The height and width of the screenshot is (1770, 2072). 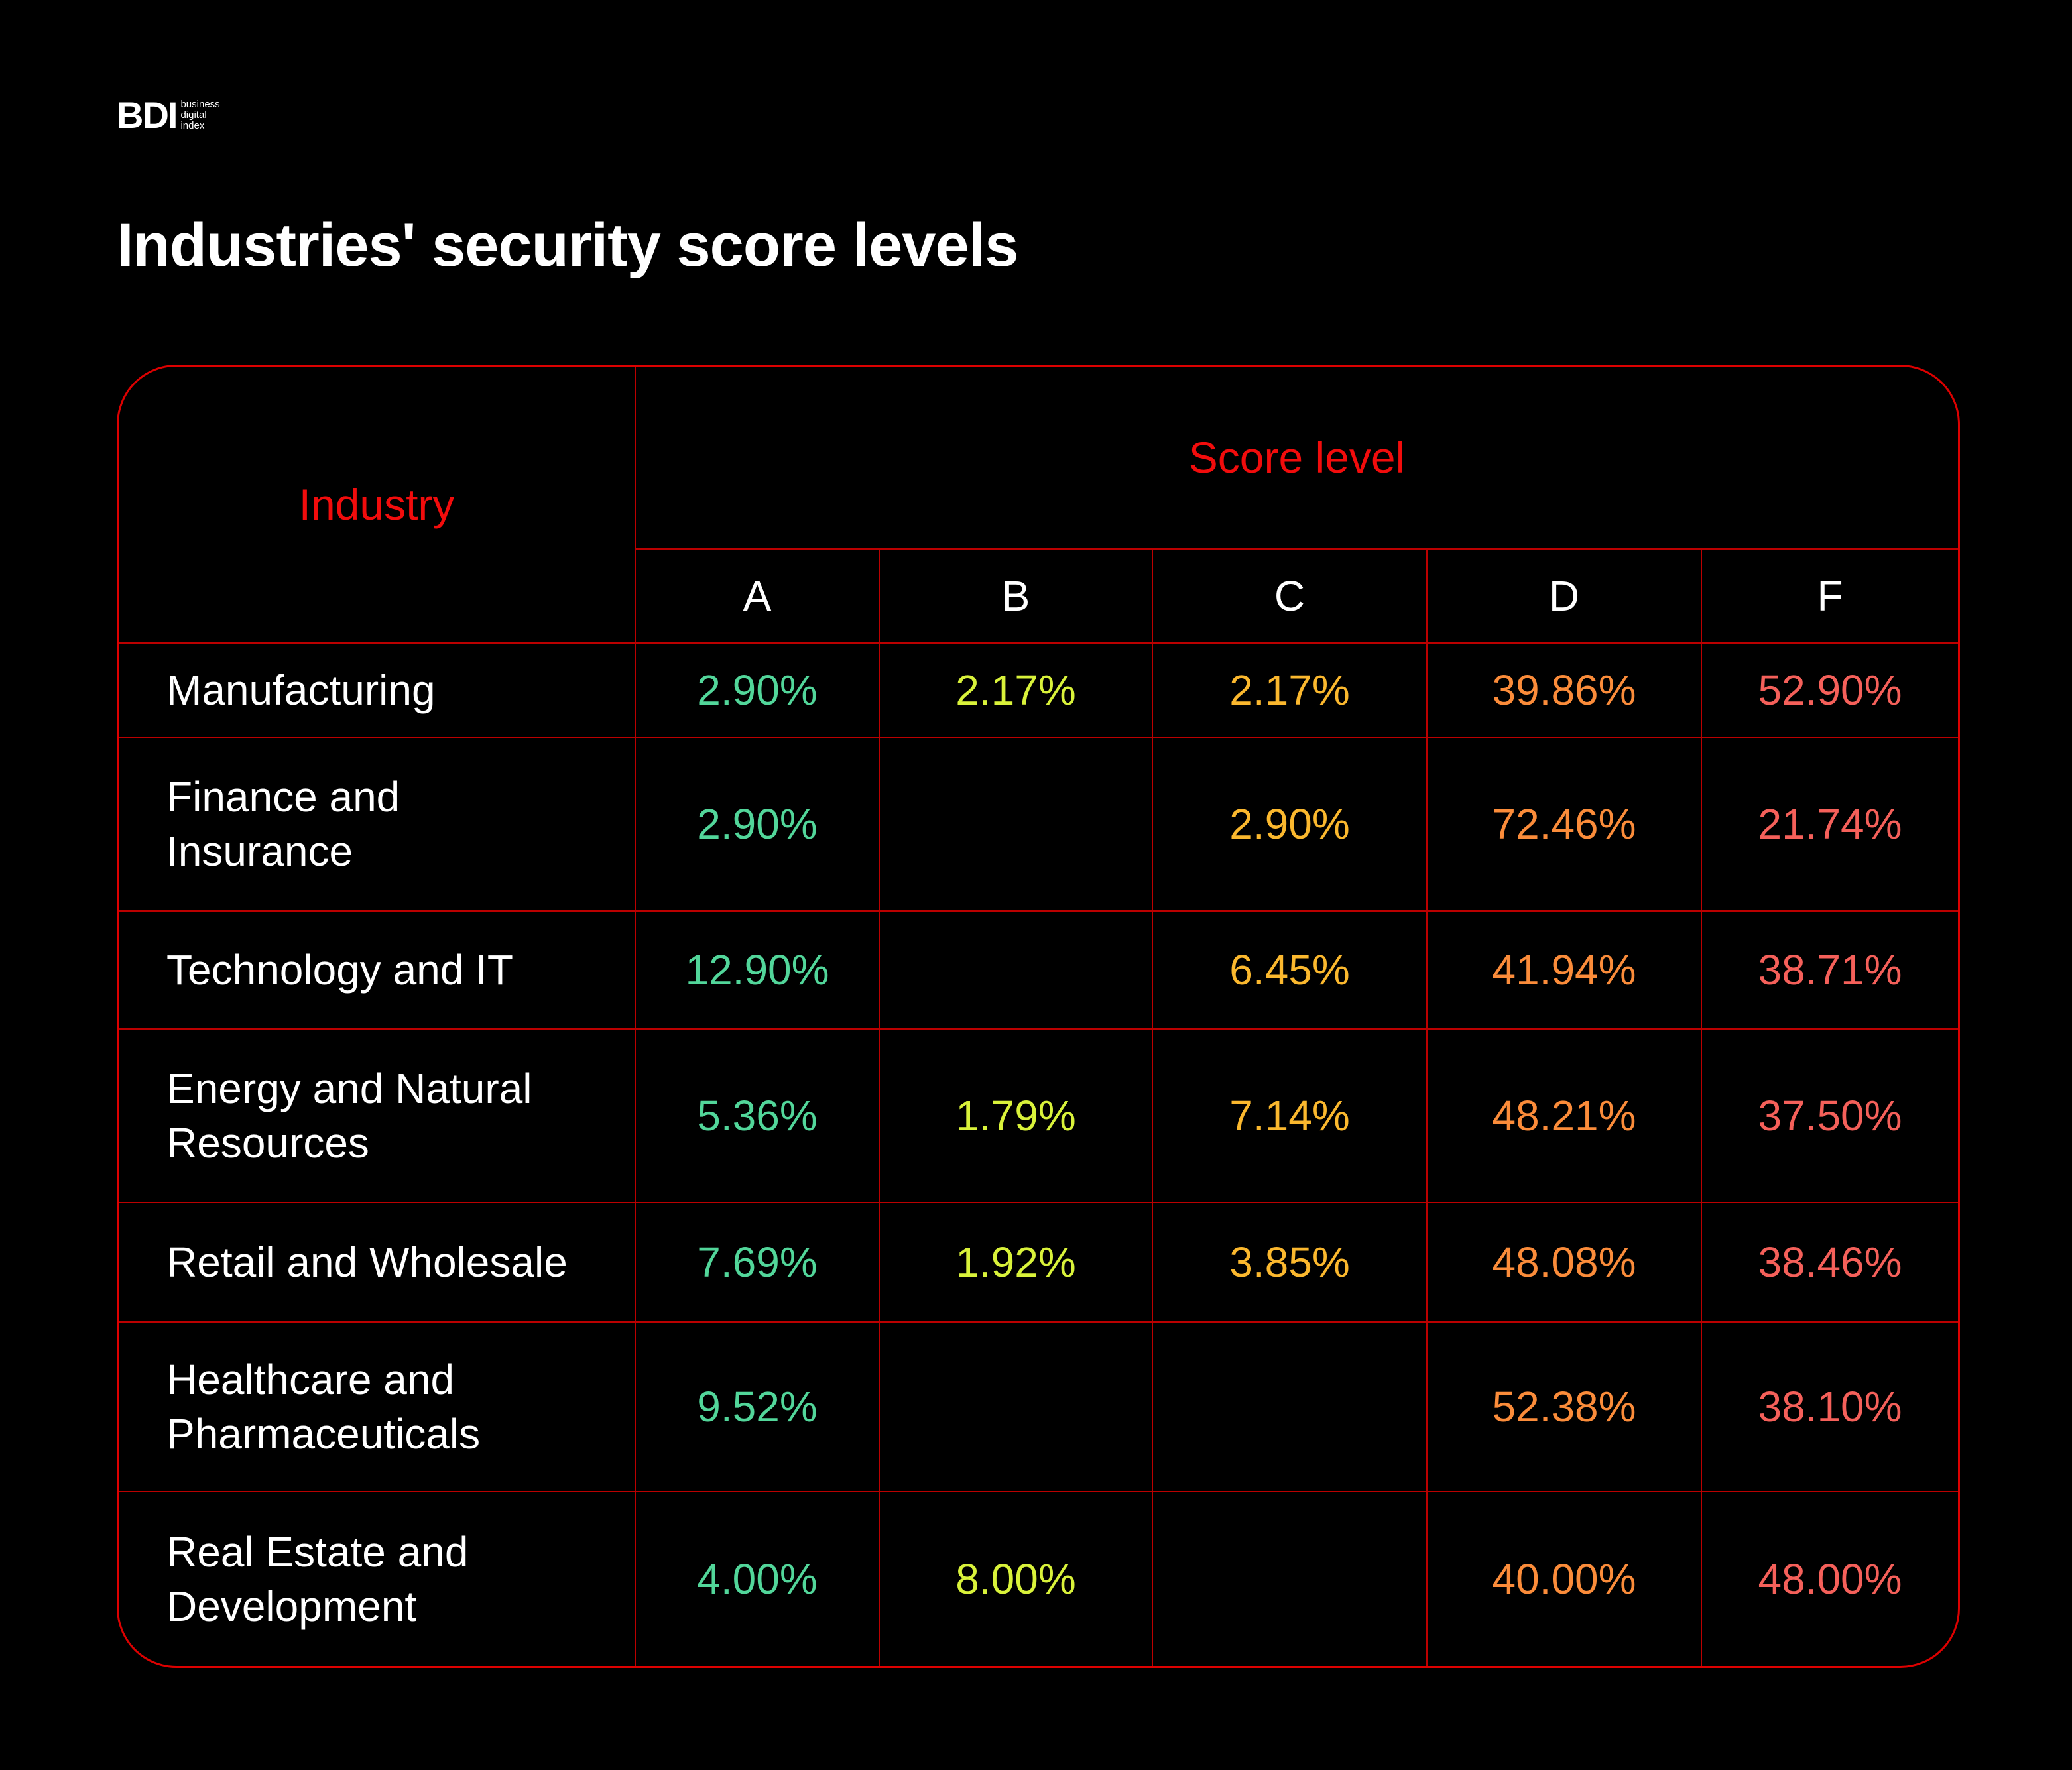 I want to click on industry-cell: Finance and Insurance, so click(x=377, y=825).